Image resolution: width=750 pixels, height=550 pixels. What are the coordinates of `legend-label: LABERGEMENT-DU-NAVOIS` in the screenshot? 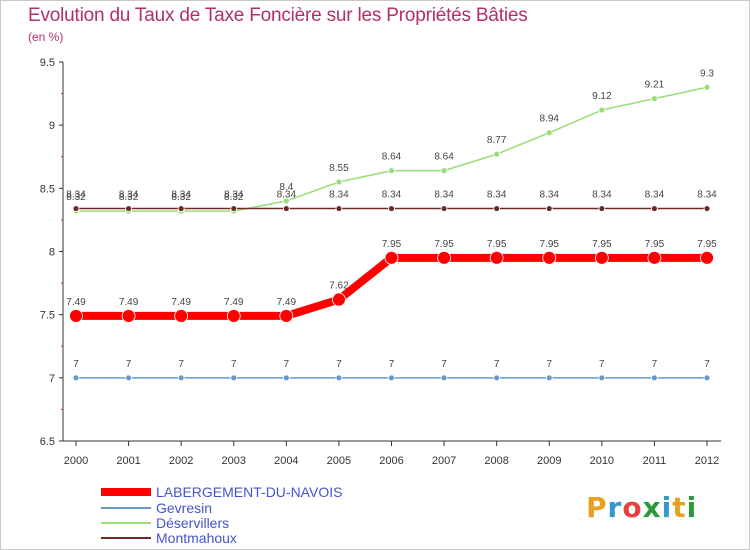 It's located at (249, 492).